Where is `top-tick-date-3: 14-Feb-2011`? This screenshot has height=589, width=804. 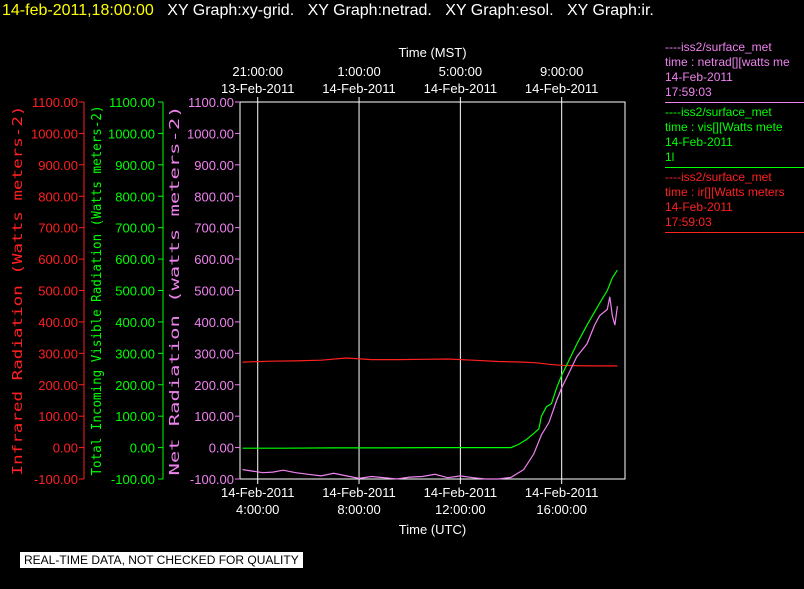 top-tick-date-3: 14-Feb-2011 is located at coordinates (561, 88).